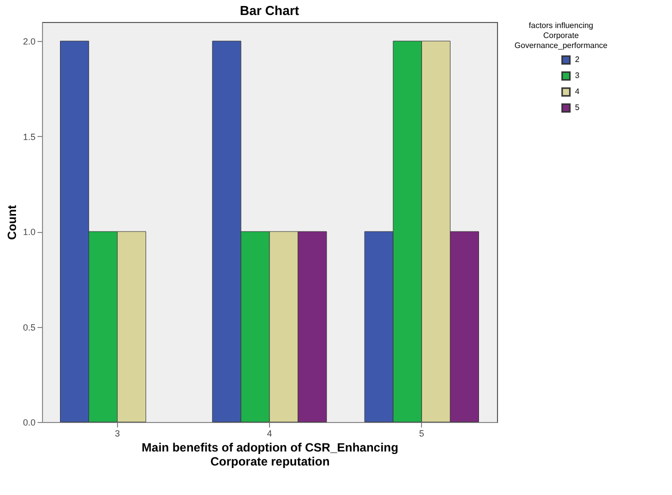 The height and width of the screenshot is (495, 672). Describe the element at coordinates (270, 454) in the screenshot. I see `x-axis-title: Main benefits of adoption of CSR_Enhancing Corporate reputation` at that location.